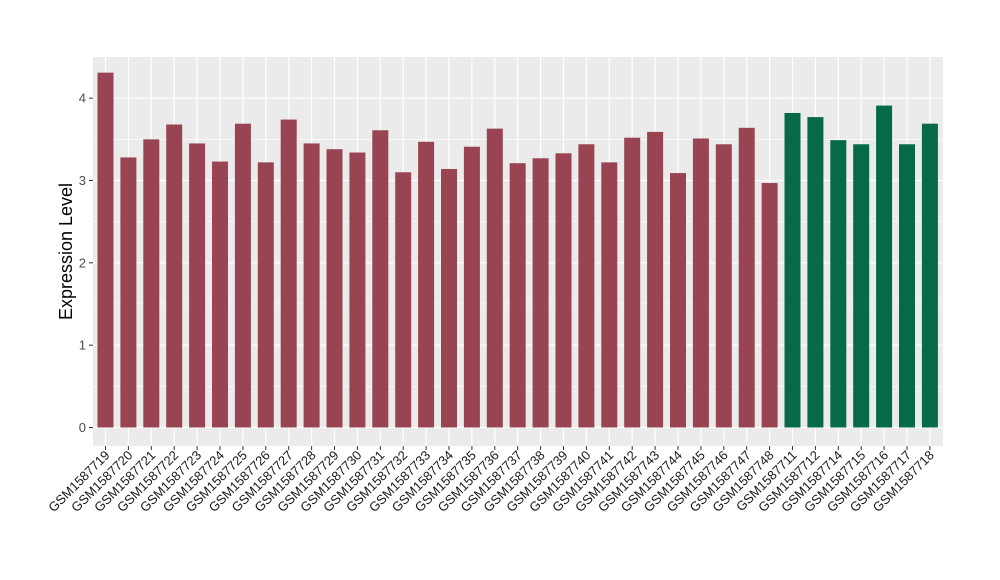  What do you see at coordinates (586, 286) in the screenshot?
I see `bar-GSM1587740` at bounding box center [586, 286].